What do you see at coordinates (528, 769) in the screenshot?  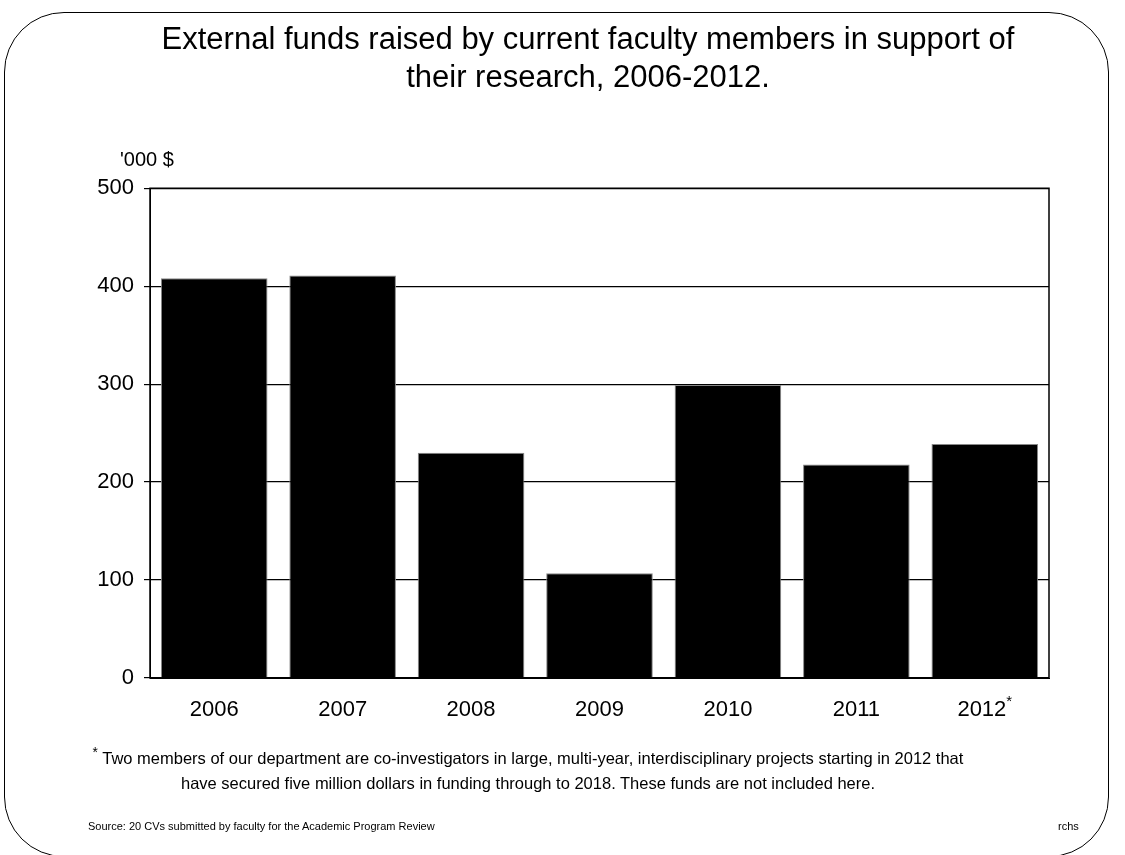 I see `text: $^{*}$ Two members of our department are co-investigators in large, multi-year, interdisciplinary projects starting in 2012 that have secured five million dollars in funding through to 2018. These funds are not included here.` at bounding box center [528, 769].